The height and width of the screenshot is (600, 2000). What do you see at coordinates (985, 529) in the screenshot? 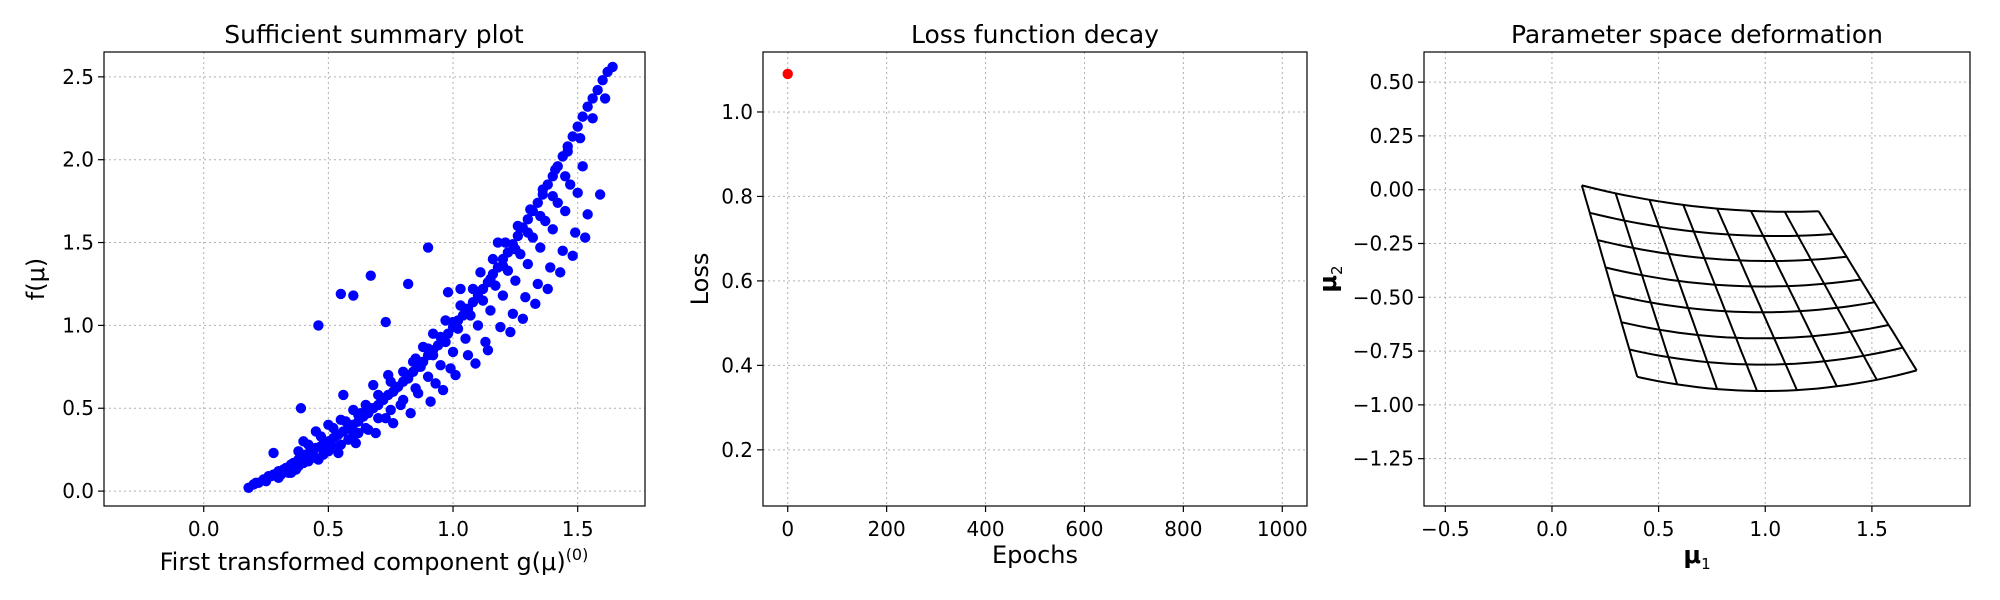
I see `x-tick-label: 400` at bounding box center [985, 529].